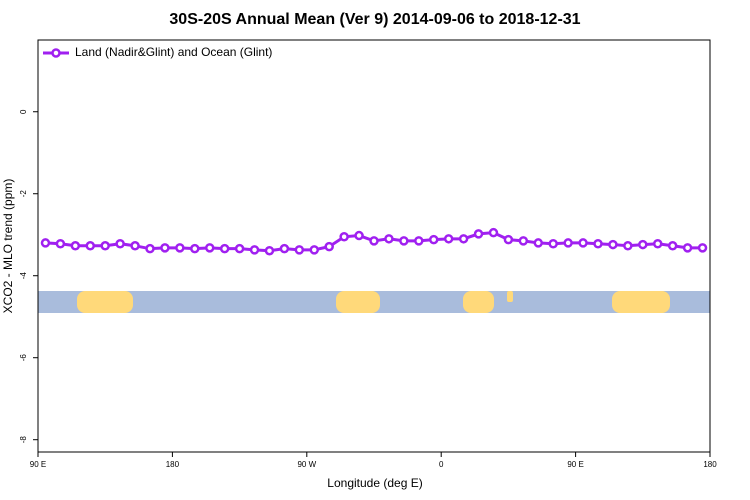  What do you see at coordinates (23, 358) in the screenshot?
I see `y-tick-label: -6` at bounding box center [23, 358].